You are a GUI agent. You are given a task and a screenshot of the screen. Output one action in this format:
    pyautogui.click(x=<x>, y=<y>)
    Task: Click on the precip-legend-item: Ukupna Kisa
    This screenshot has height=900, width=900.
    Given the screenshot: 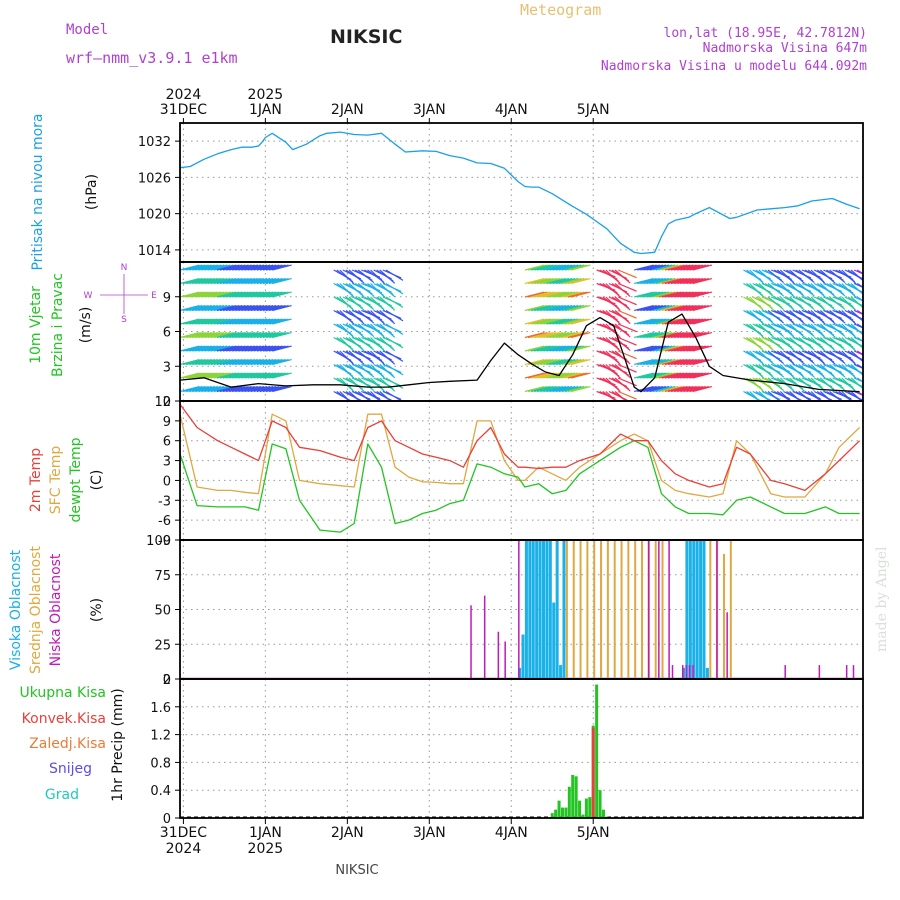 What is the action you would take?
    pyautogui.click(x=62, y=693)
    